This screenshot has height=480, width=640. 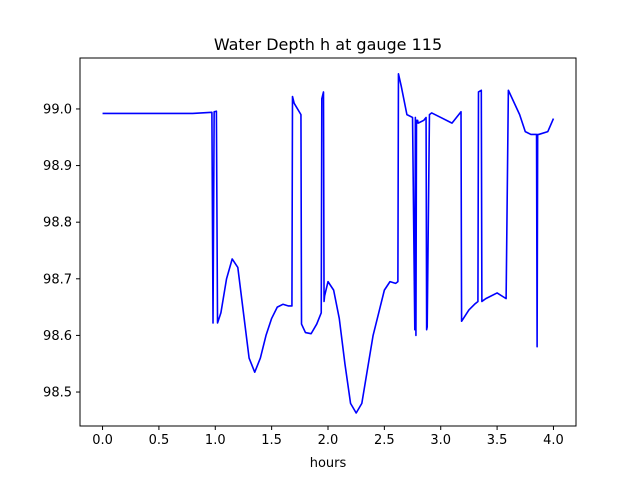 I want to click on y-tick-label: 98.9, so click(x=57, y=166).